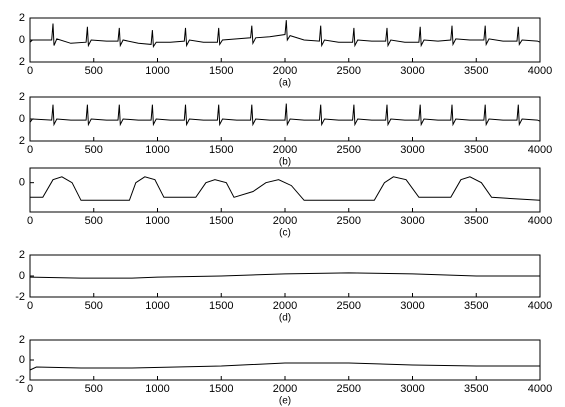  What do you see at coordinates (285, 318) in the screenshot?
I see `x-axis-label: (d)` at bounding box center [285, 318].